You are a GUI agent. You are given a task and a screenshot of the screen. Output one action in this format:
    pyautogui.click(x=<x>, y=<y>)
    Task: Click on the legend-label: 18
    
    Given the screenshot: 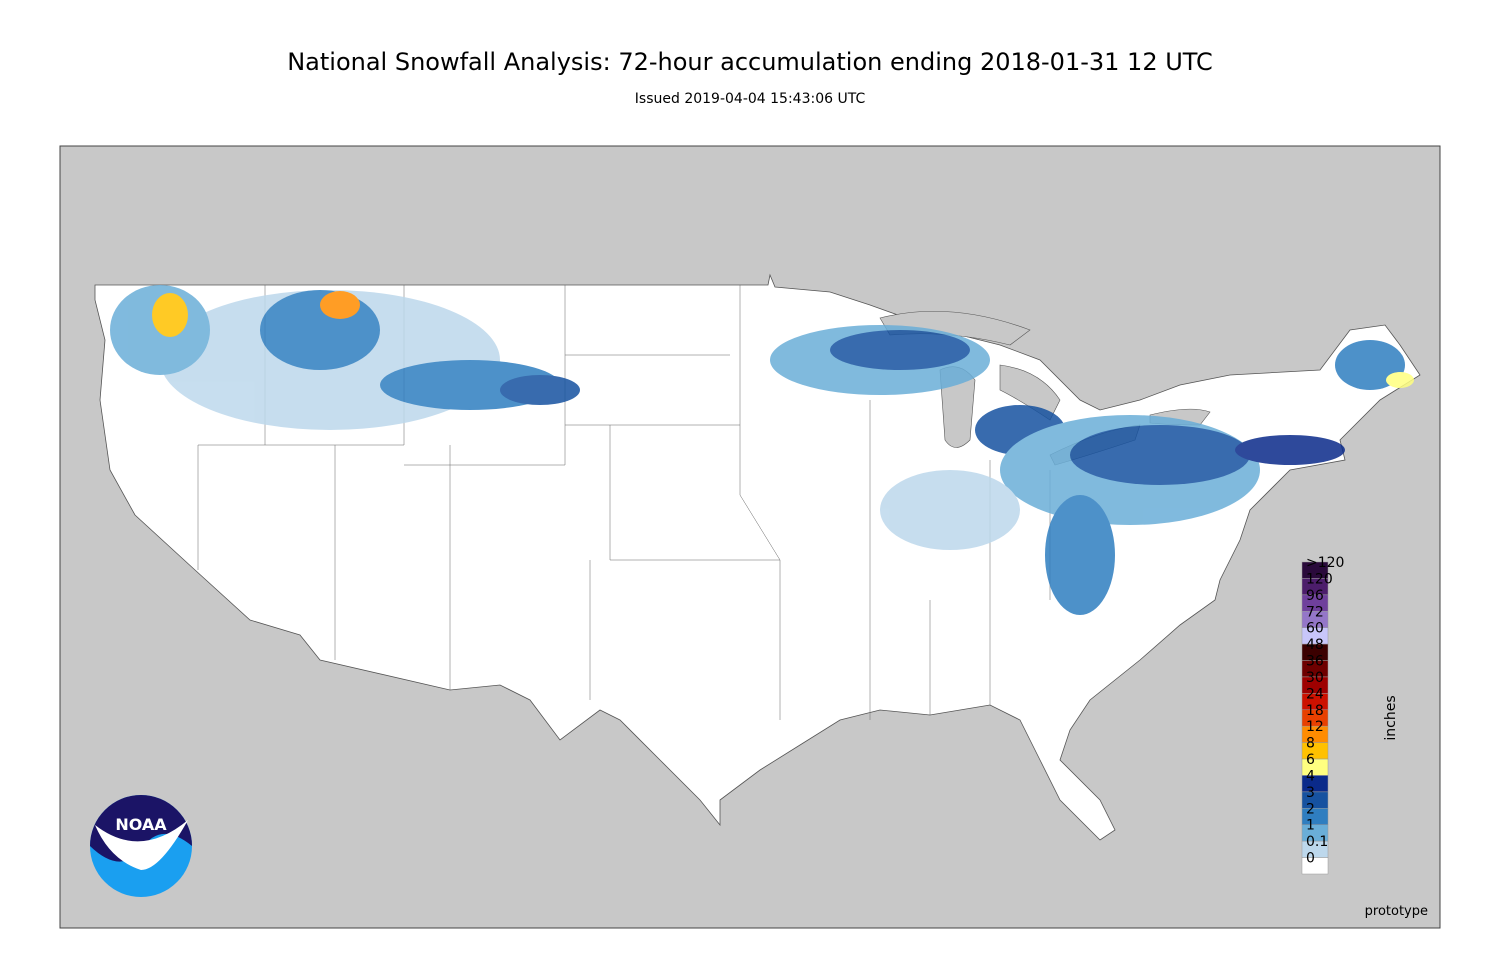 What is the action you would take?
    pyautogui.click(x=1315, y=711)
    